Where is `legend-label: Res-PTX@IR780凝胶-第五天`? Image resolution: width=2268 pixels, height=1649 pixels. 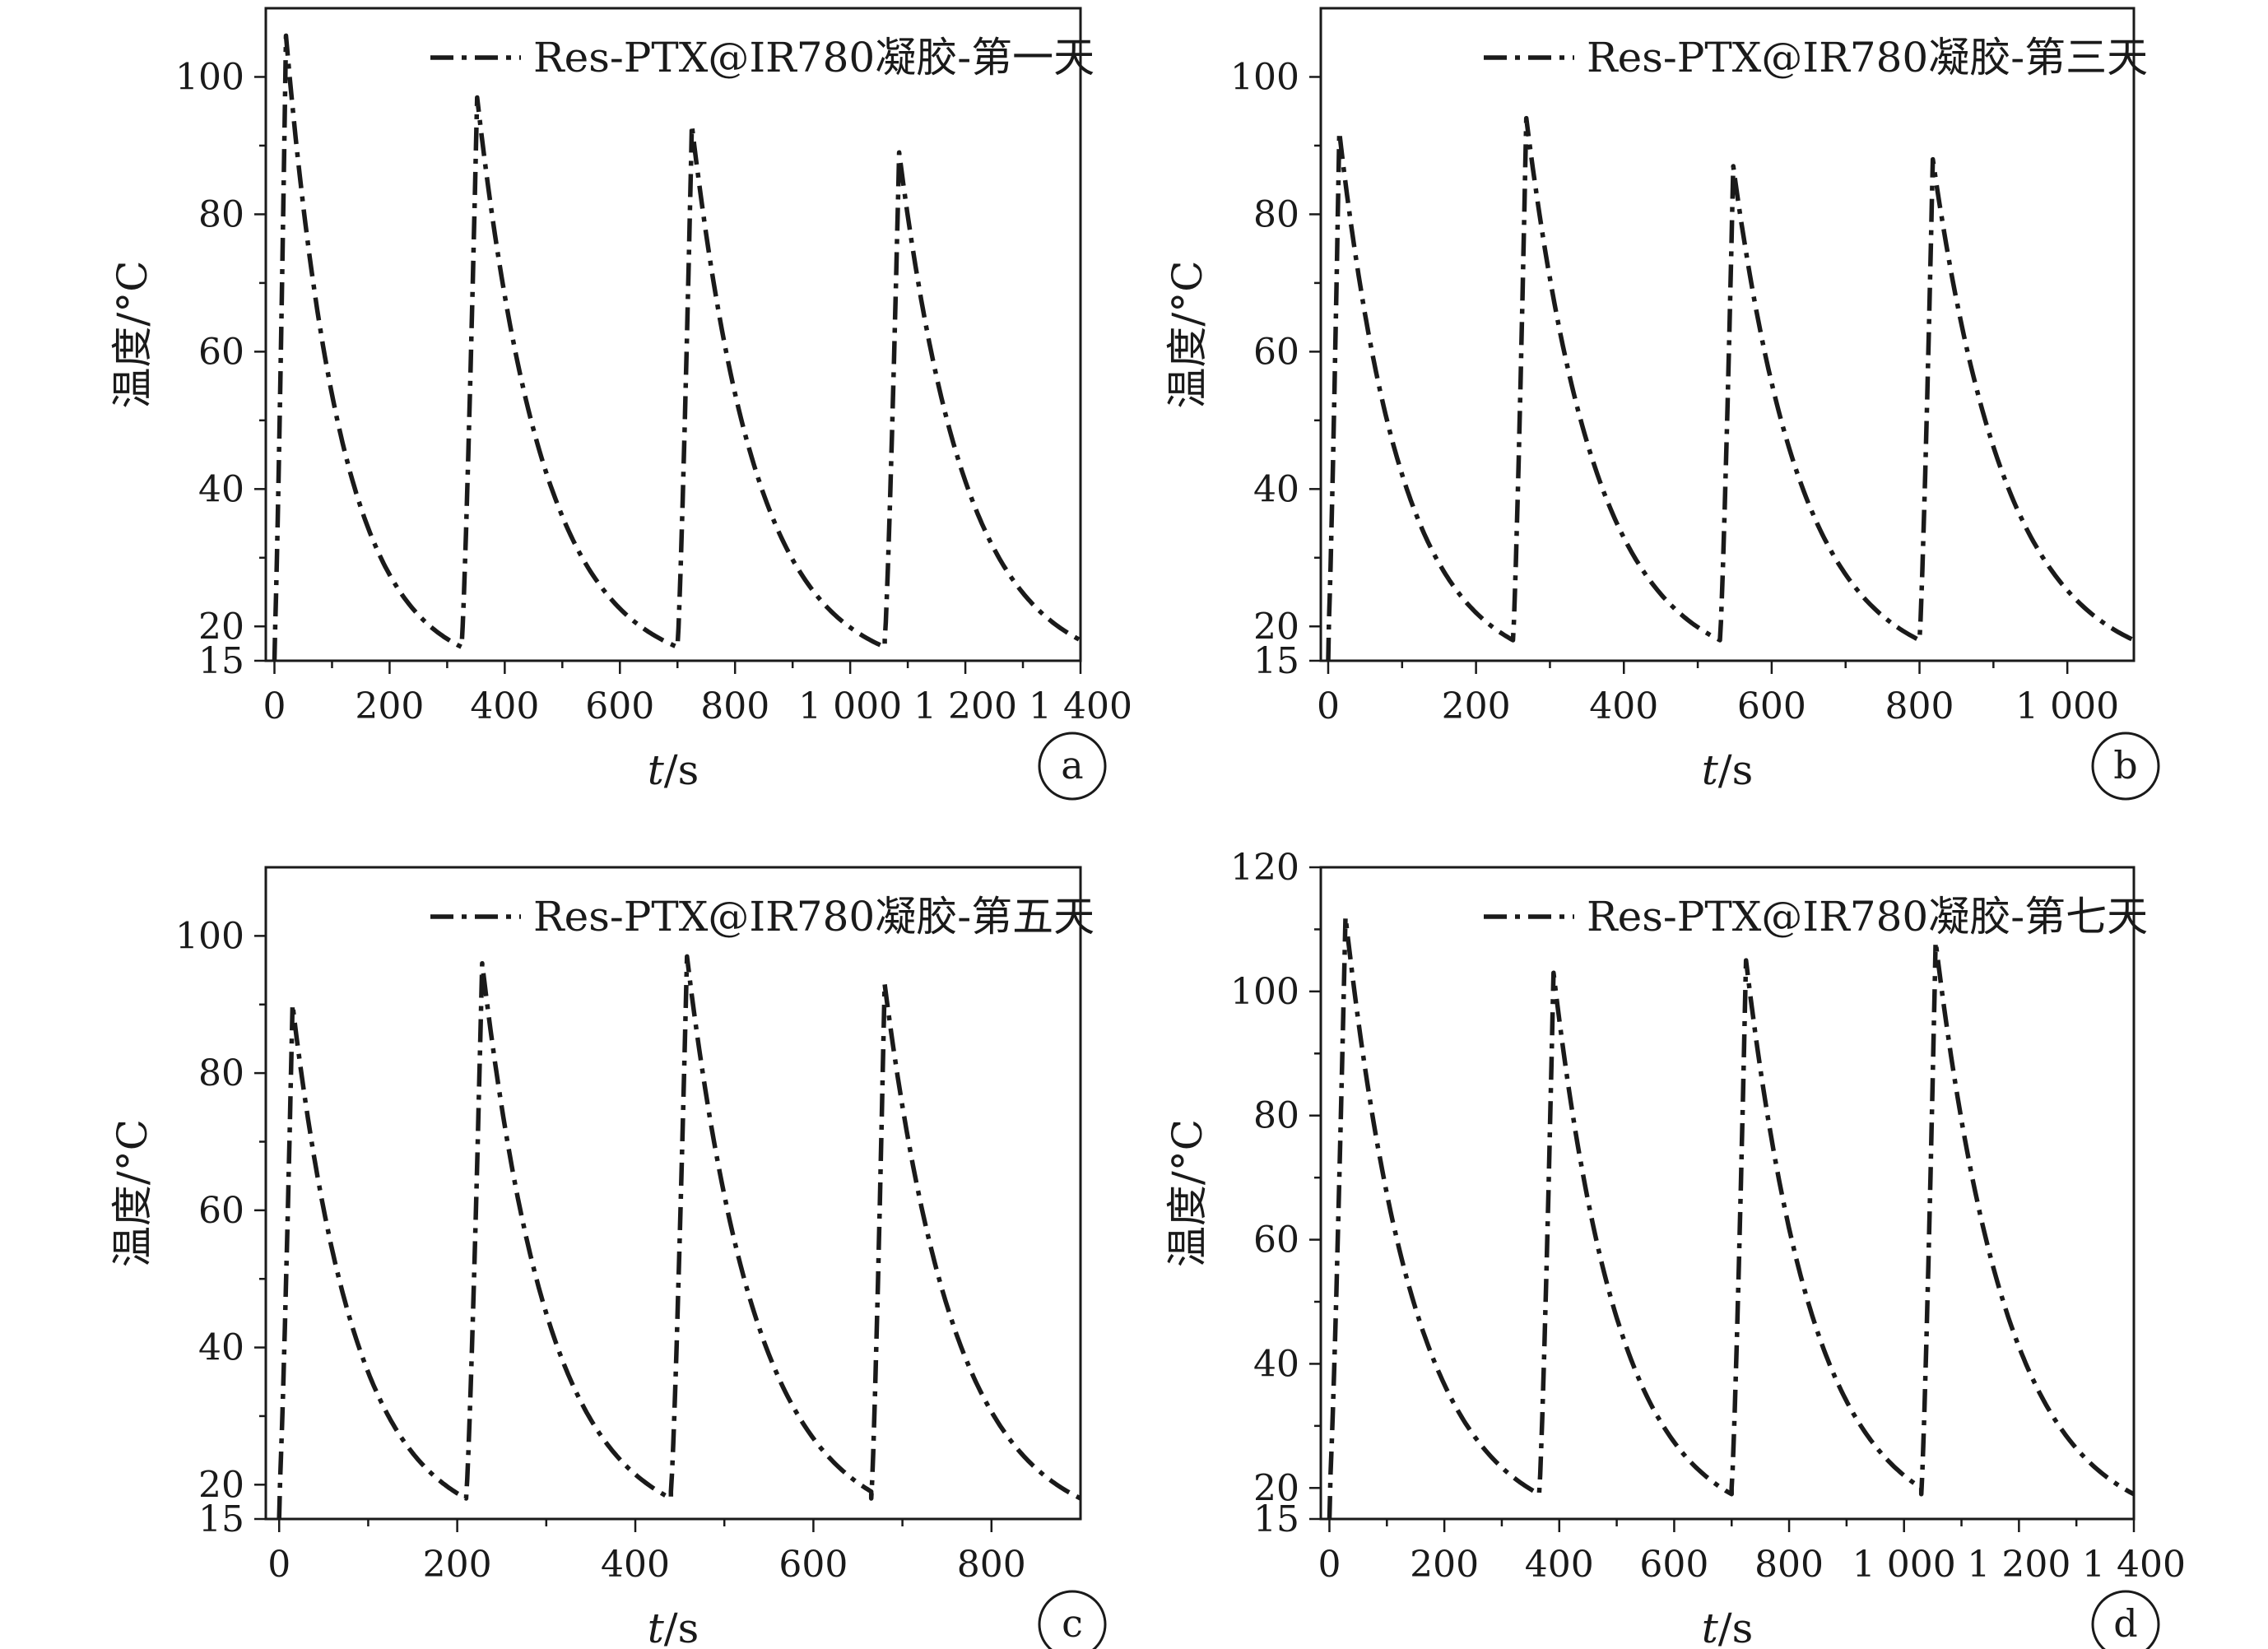 legend-label: Res-PTX@IR780凝胶-第五天 is located at coordinates (813, 917).